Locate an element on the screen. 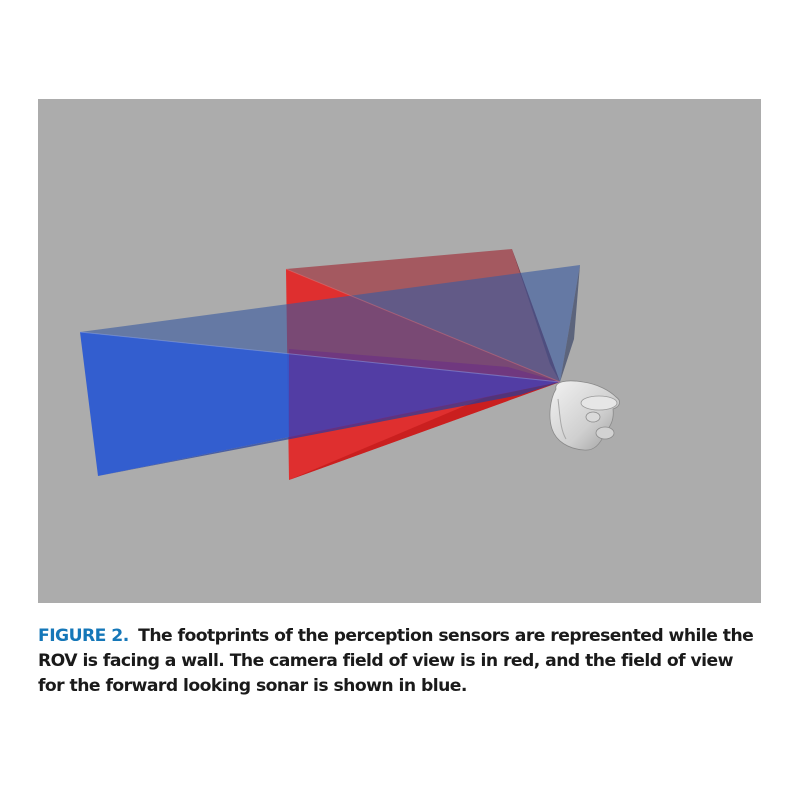  rov-model is located at coordinates (584, 415).